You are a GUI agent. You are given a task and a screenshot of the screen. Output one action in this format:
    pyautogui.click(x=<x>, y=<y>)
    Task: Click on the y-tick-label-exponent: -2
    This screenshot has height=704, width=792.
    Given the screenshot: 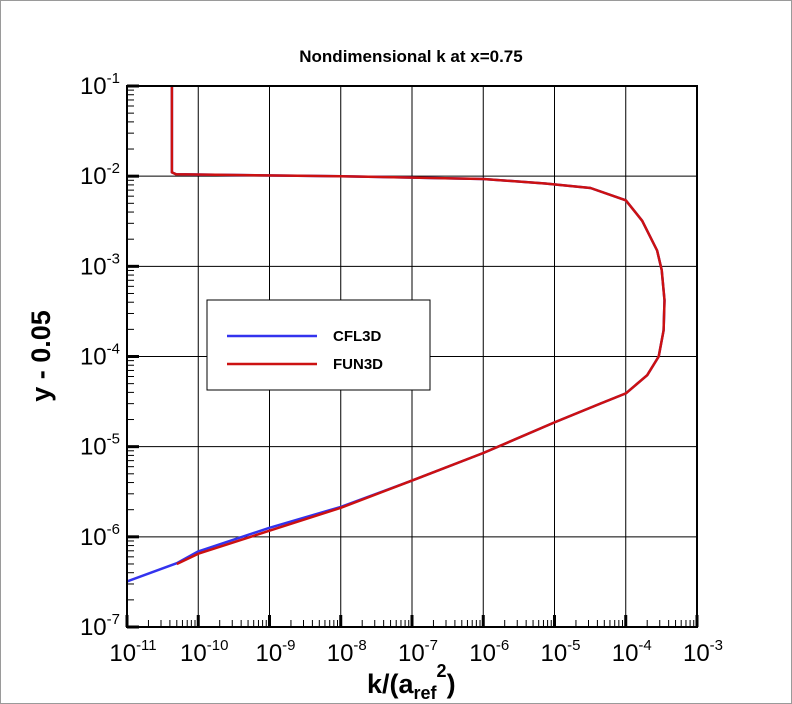 What is the action you would take?
    pyautogui.click(x=113, y=168)
    